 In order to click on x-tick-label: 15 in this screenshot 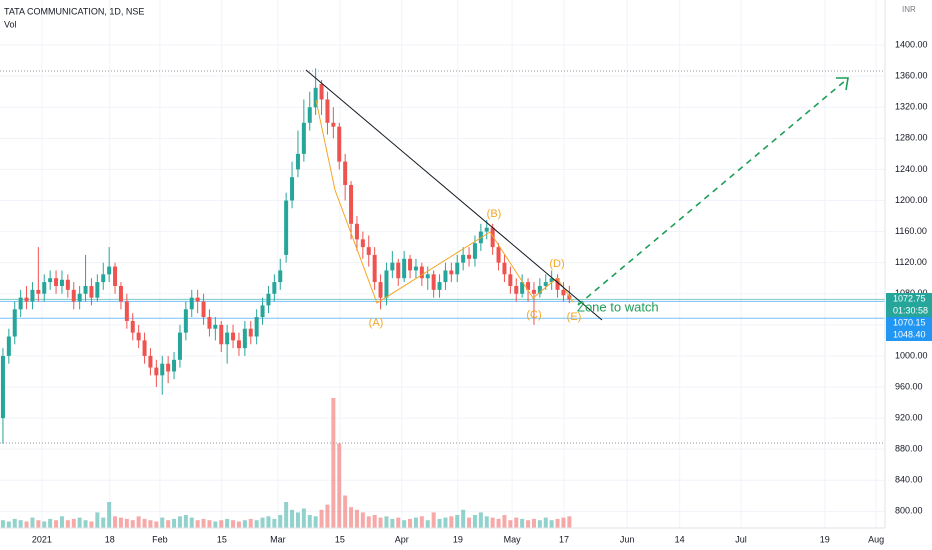, I will do `click(222, 539)`.